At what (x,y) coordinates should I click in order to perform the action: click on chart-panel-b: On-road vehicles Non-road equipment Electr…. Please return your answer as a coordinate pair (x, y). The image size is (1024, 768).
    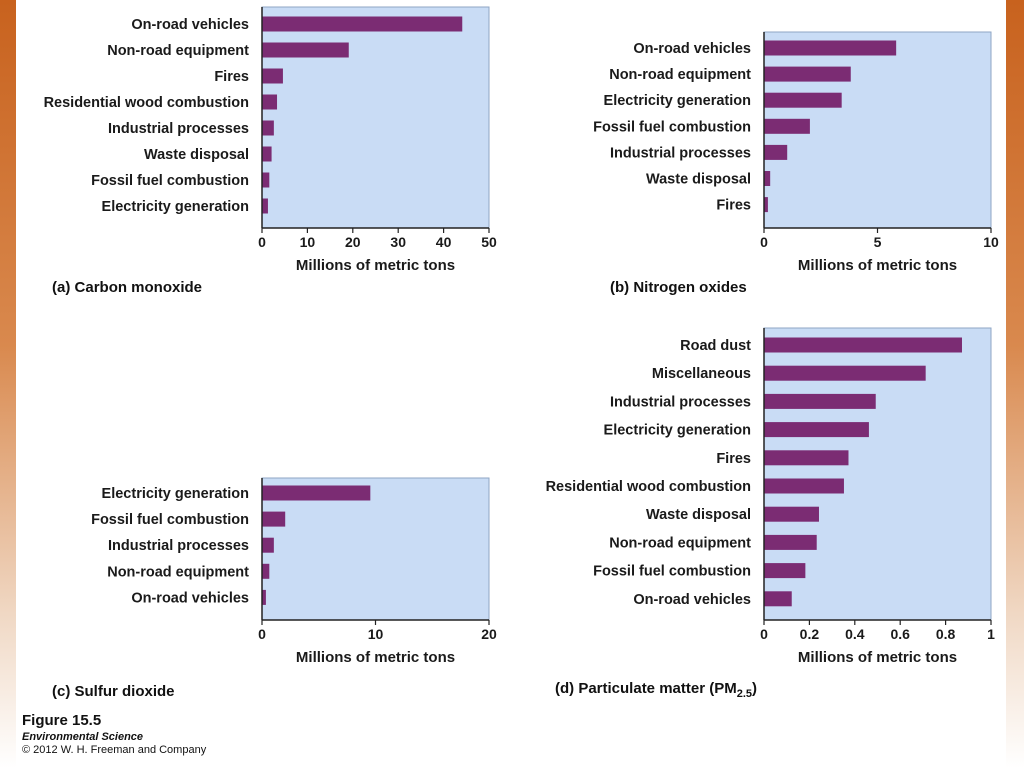
    Looking at the image, I should click on (796, 152).